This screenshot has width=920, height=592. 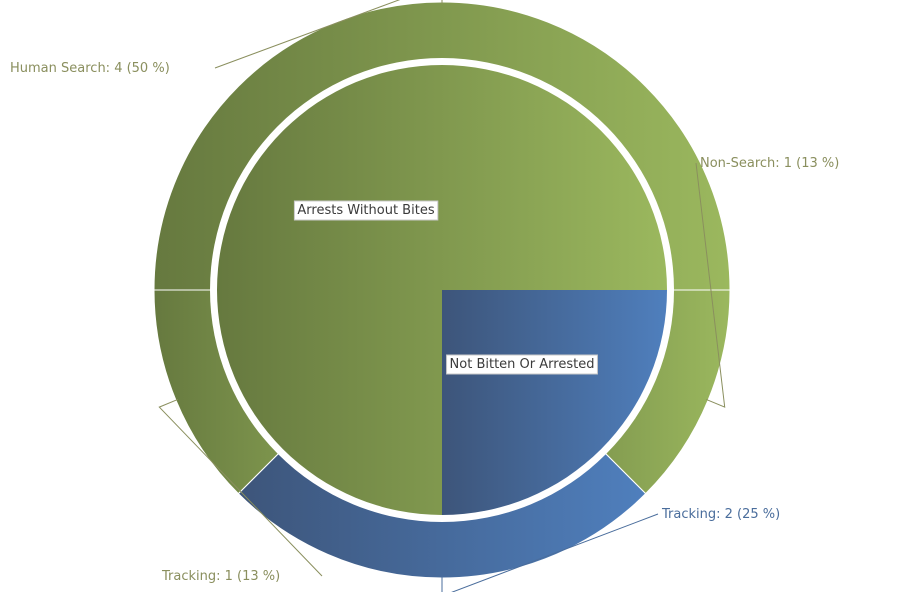 I want to click on inner-label-arrests-without-bites: Arrests Without Bites, so click(x=366, y=210).